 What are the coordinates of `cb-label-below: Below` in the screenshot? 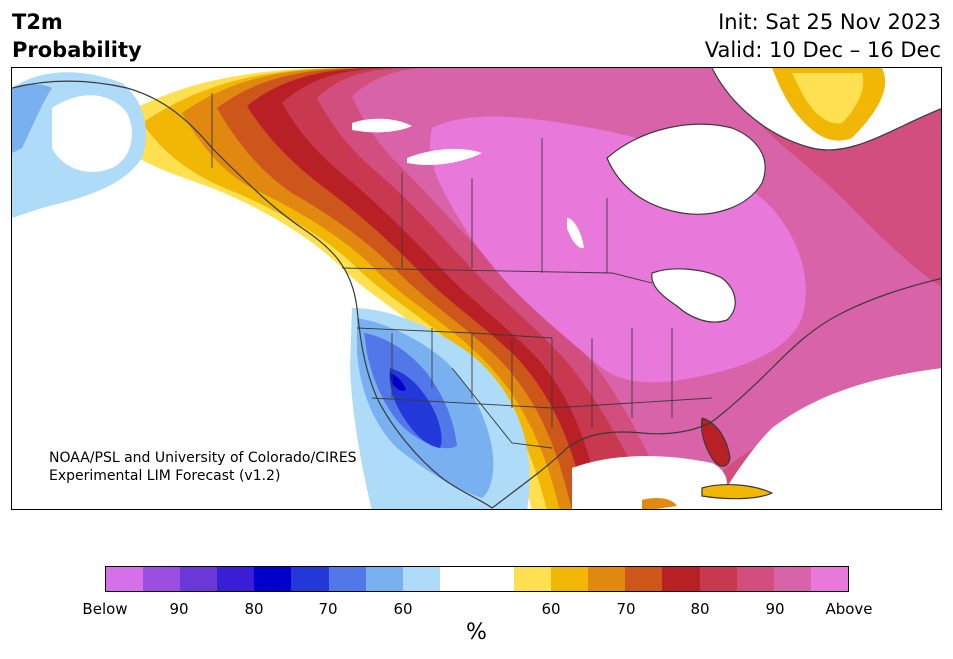 It's located at (105, 609).